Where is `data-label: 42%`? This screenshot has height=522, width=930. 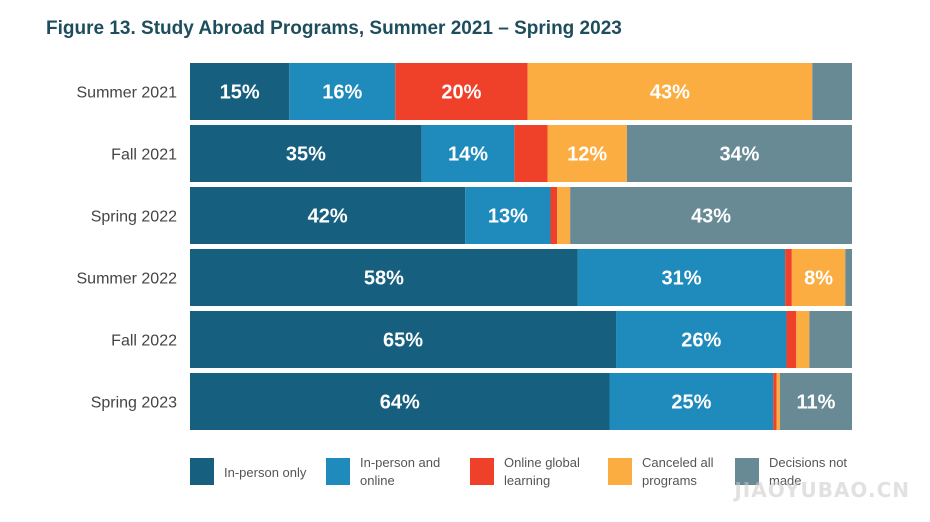
data-label: 42% is located at coordinates (328, 217).